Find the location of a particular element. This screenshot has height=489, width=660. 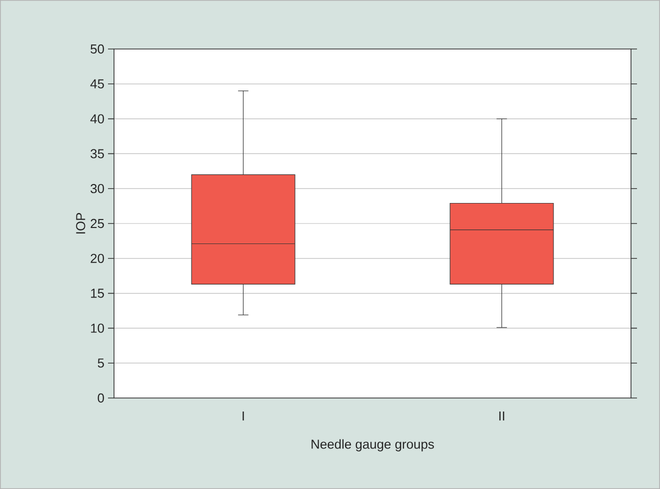

y-tick-label: 50 is located at coordinates (97, 49).